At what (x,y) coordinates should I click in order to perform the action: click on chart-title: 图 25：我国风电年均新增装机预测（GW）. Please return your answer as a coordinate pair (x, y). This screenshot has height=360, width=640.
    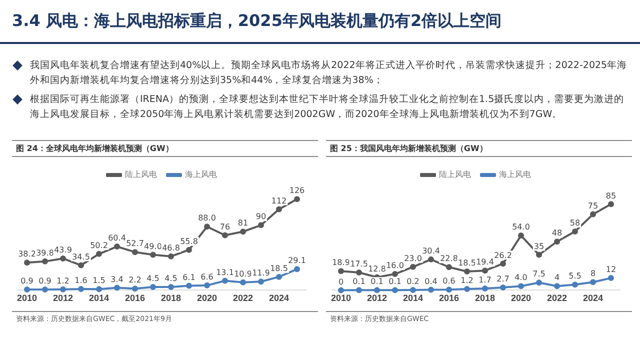
    Looking at the image, I should click on (479, 148).